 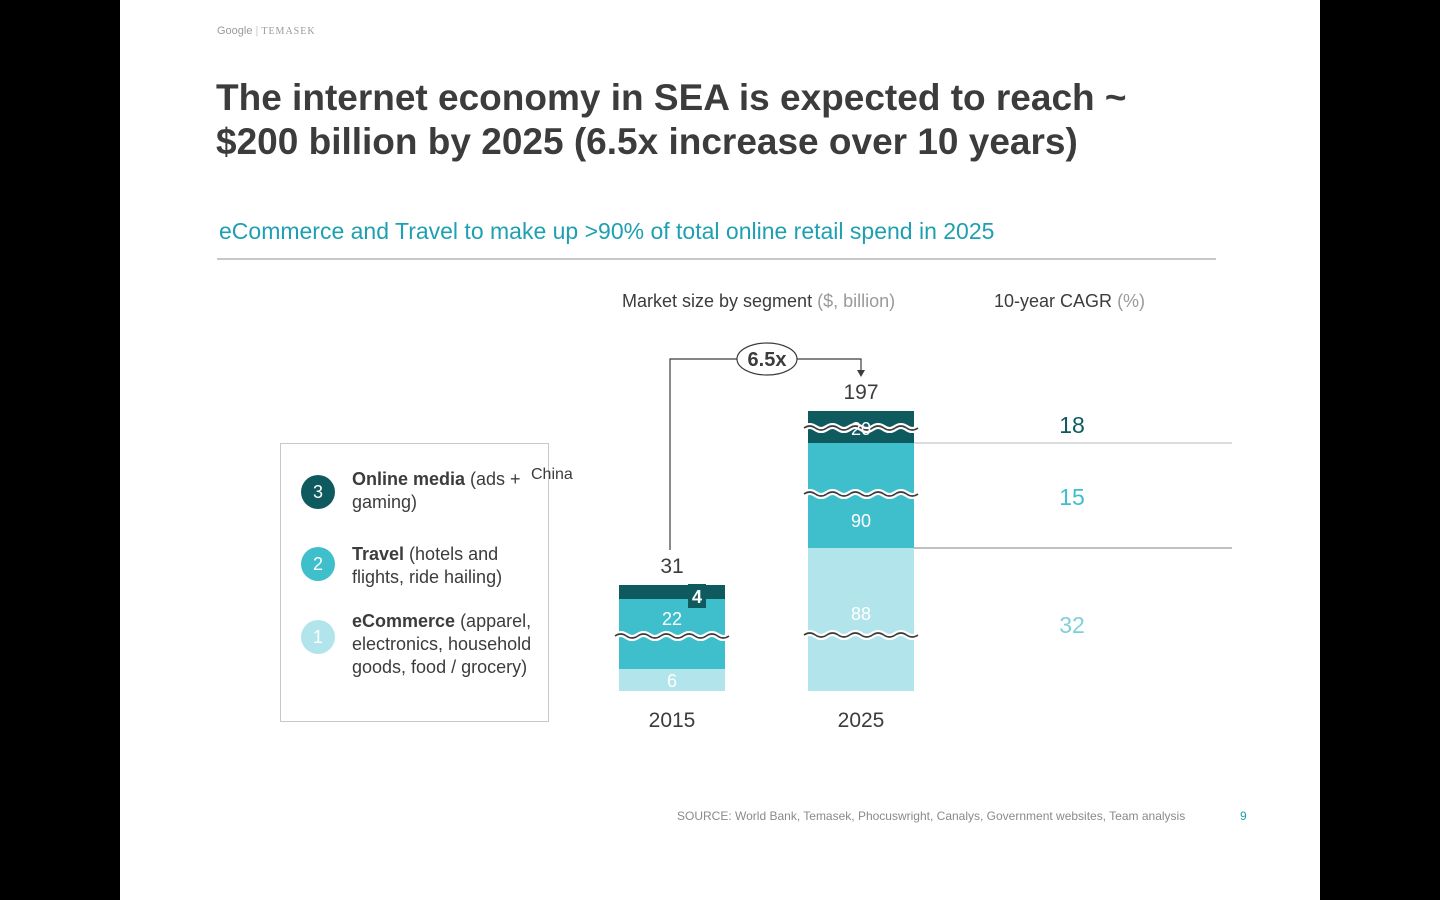 What do you see at coordinates (318, 564) in the screenshot?
I see `legend-marker-2: 2` at bounding box center [318, 564].